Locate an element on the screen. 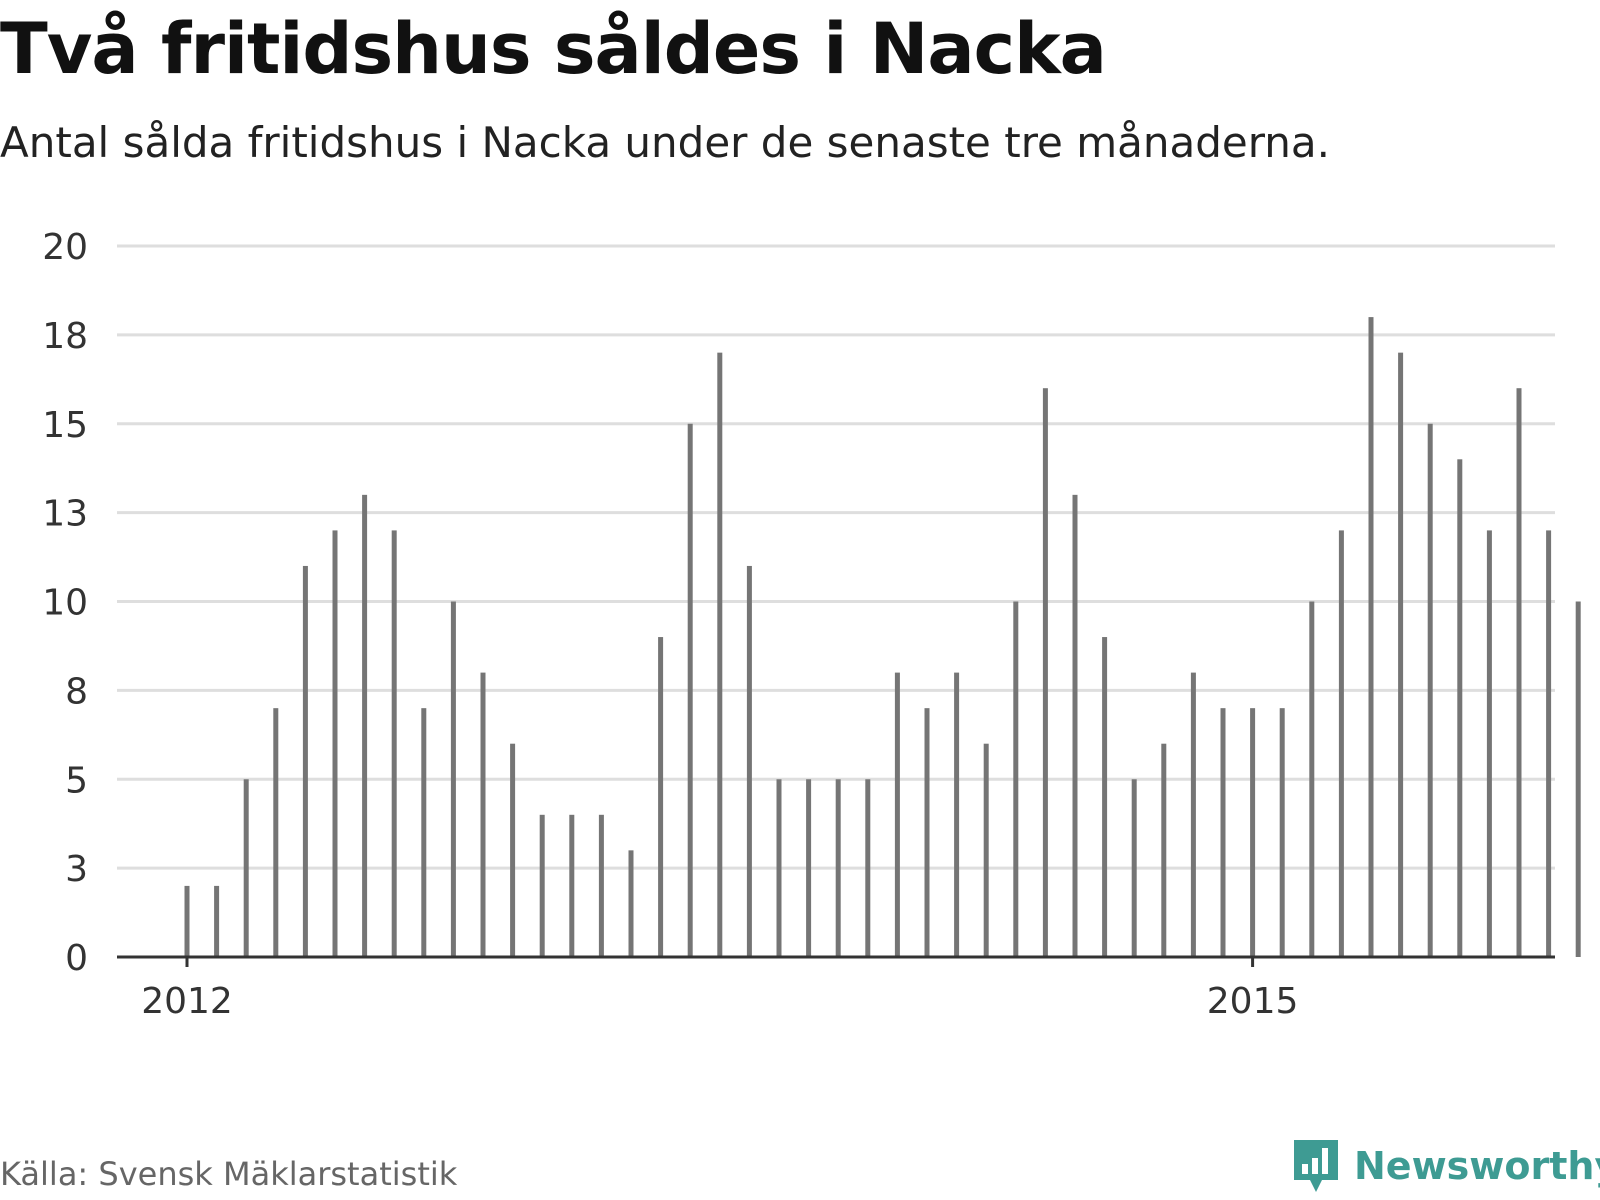 This screenshot has height=1200, width=1600. y-tick-label: 5 is located at coordinates (76, 780).